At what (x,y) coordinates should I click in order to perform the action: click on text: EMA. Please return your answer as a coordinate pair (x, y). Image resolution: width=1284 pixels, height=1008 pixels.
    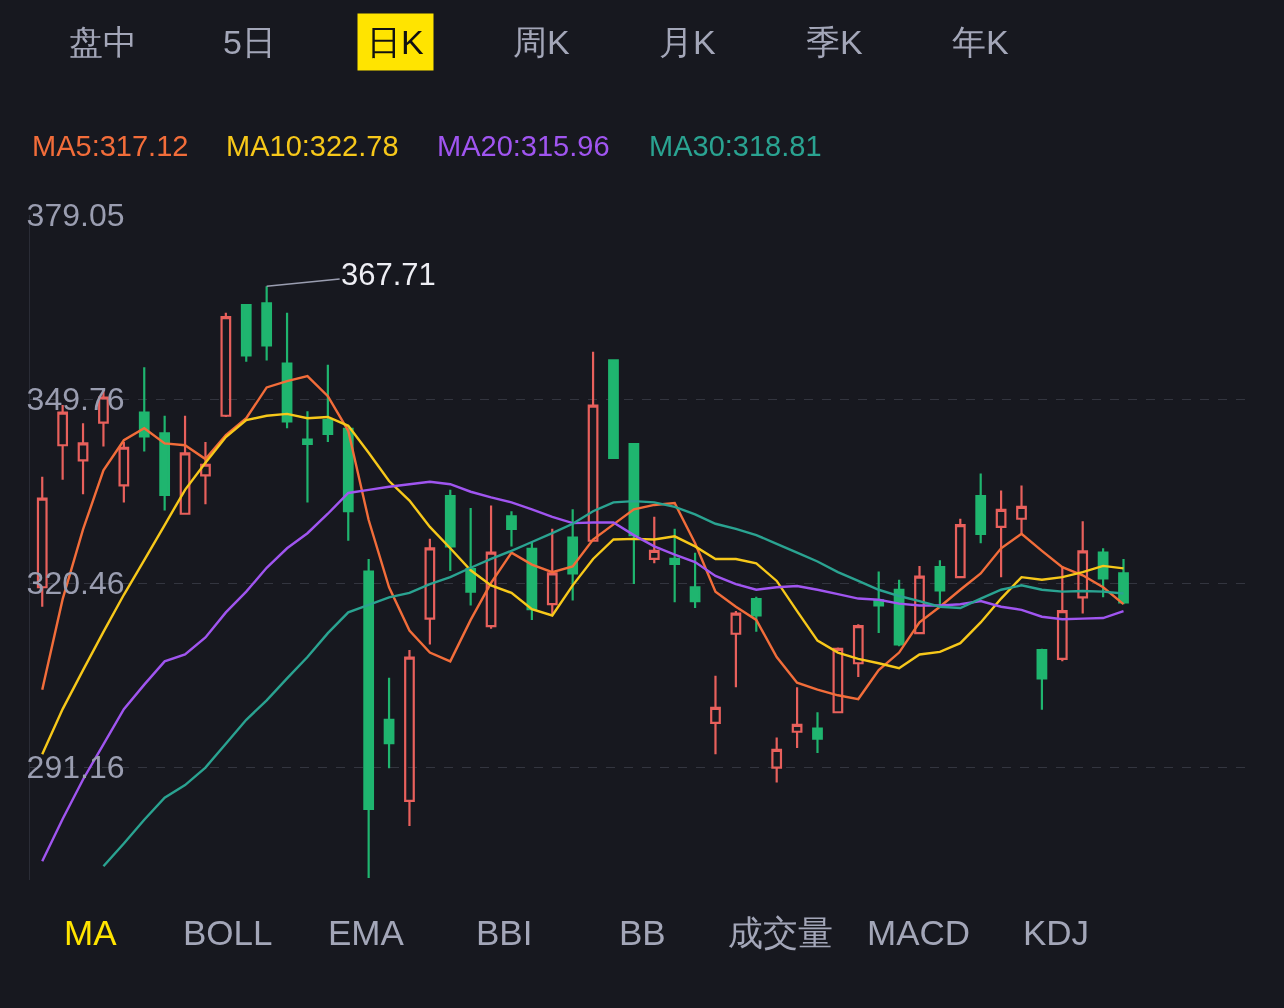
    Looking at the image, I should click on (366, 932).